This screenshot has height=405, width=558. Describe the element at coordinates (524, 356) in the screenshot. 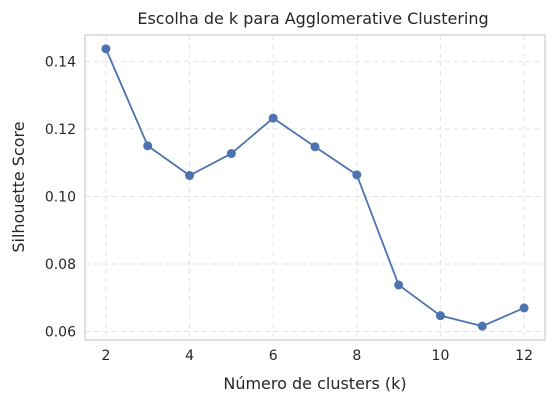

I see `x-tick-label: 12` at that location.